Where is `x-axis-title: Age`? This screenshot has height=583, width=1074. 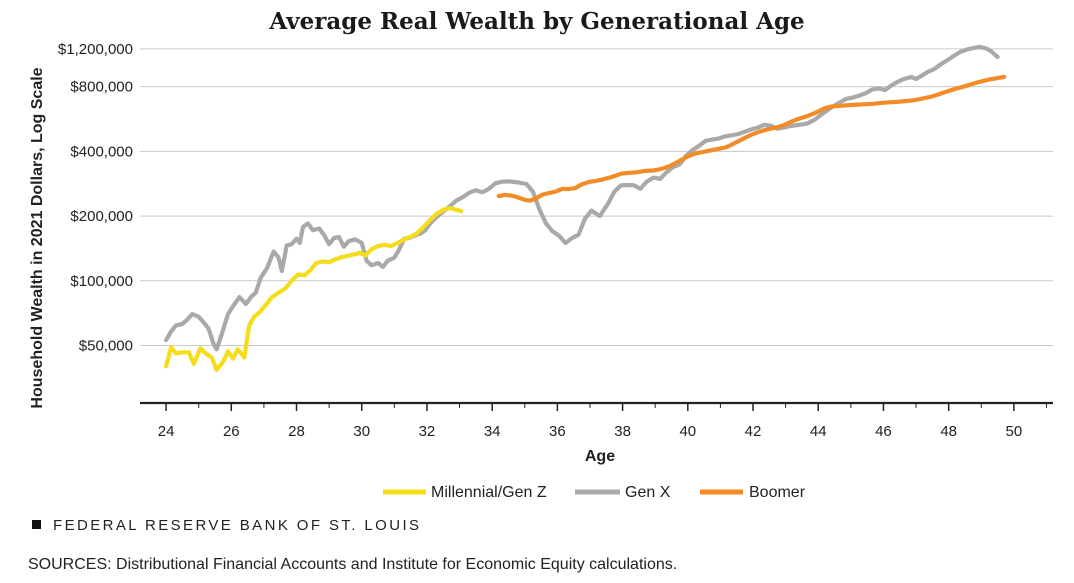 x-axis-title: Age is located at coordinates (600, 456).